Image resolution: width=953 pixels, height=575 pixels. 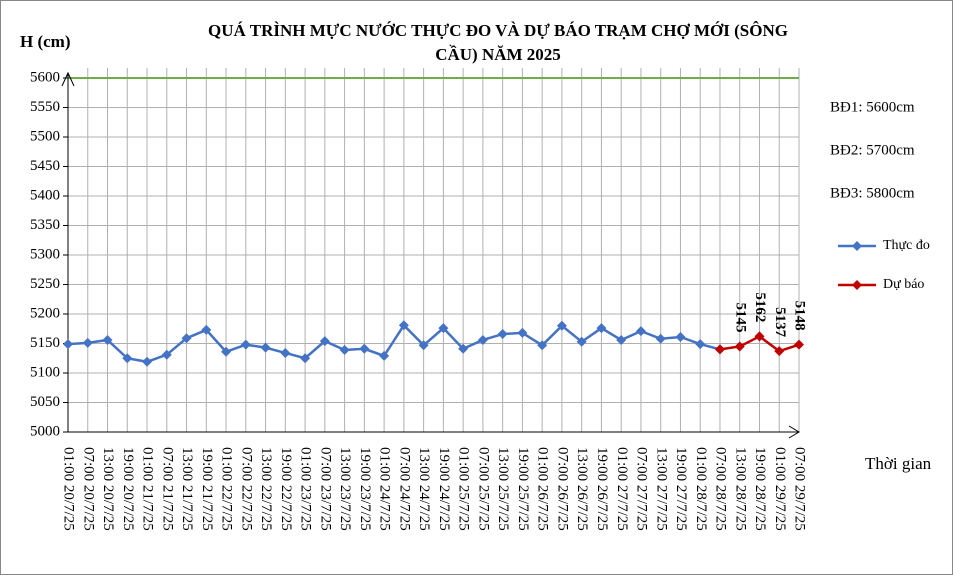 What do you see at coordinates (740, 489) in the screenshot?
I see `x-tick-label: 13:00 28/7/25` at bounding box center [740, 489].